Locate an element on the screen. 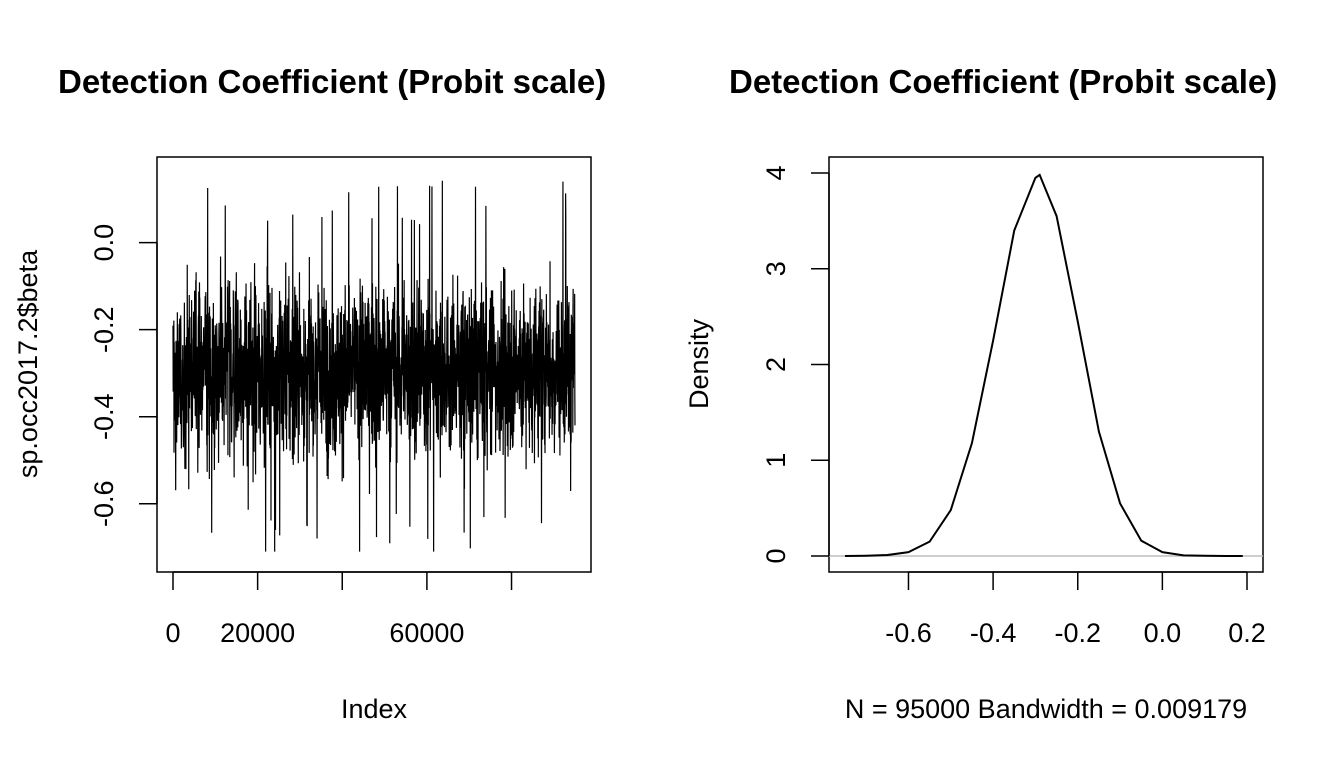  trace-x-axis-label: Index is located at coordinates (374, 709).